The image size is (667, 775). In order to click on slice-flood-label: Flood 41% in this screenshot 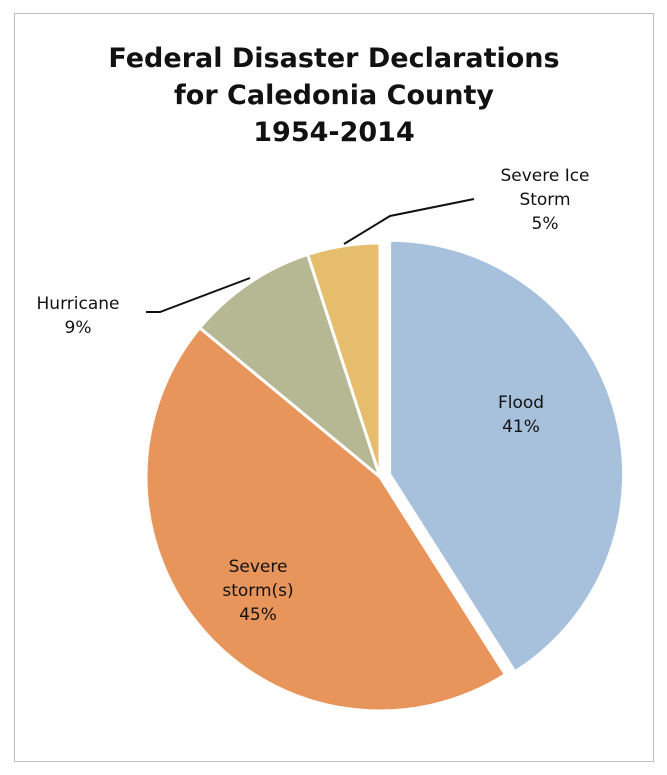, I will do `click(521, 415)`.